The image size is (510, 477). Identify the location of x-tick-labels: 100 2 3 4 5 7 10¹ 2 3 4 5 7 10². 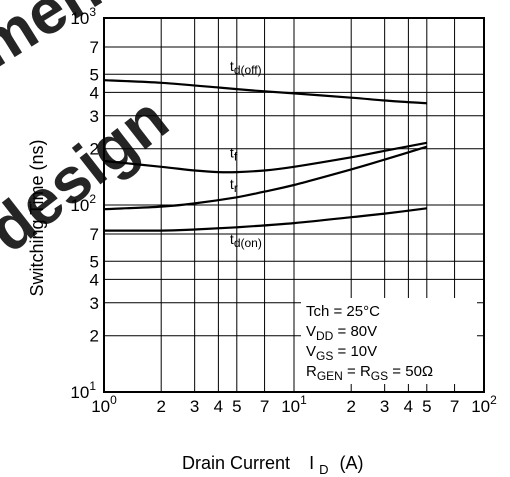
(294, 404).